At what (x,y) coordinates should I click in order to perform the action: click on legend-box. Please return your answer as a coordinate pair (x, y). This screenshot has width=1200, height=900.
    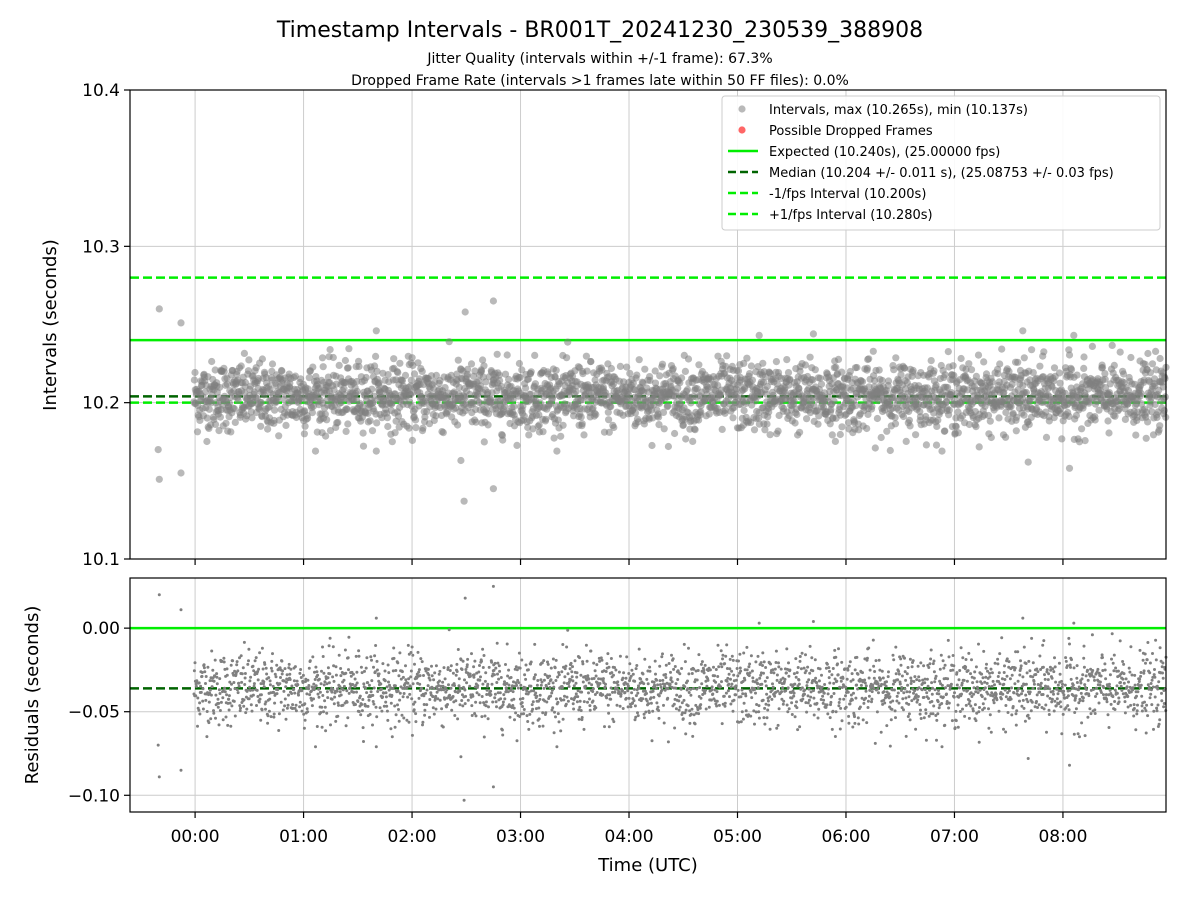
    Looking at the image, I should click on (941, 163).